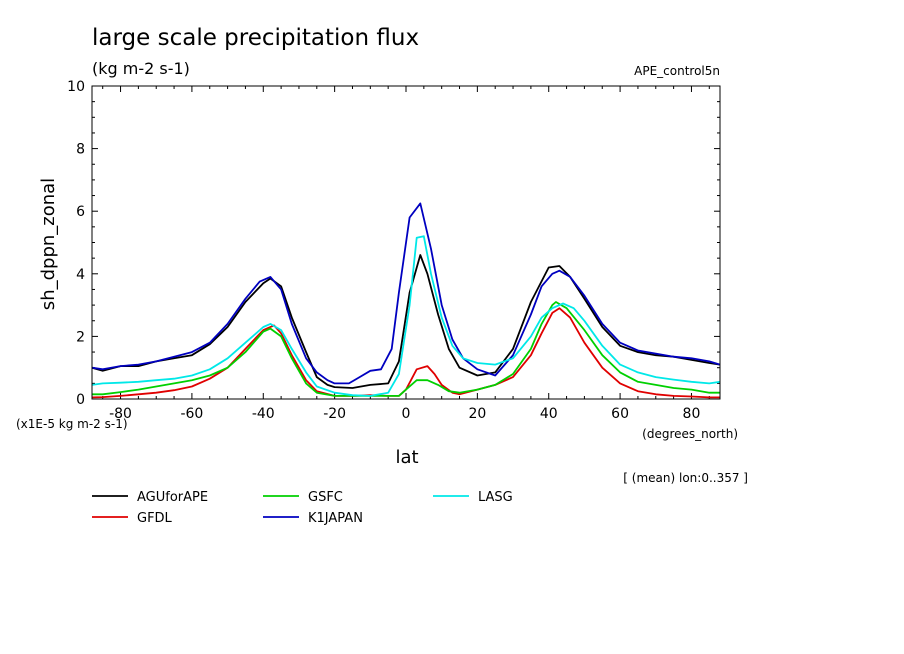 This screenshot has height=654, width=904. I want to click on averaging-note: [ (mean) lon:0..357 ], so click(685, 478).